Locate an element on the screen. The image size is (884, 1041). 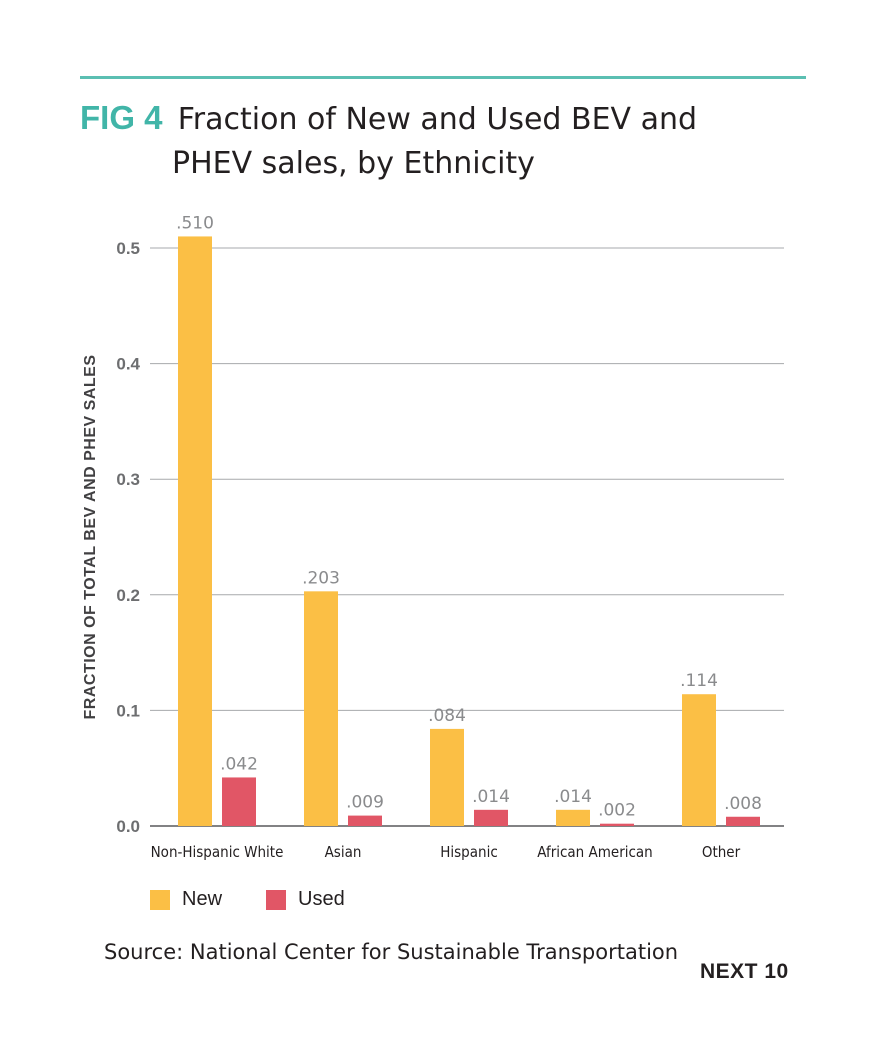
title-line-2: PHEV sales, by Ethnicity is located at coordinates (353, 163).